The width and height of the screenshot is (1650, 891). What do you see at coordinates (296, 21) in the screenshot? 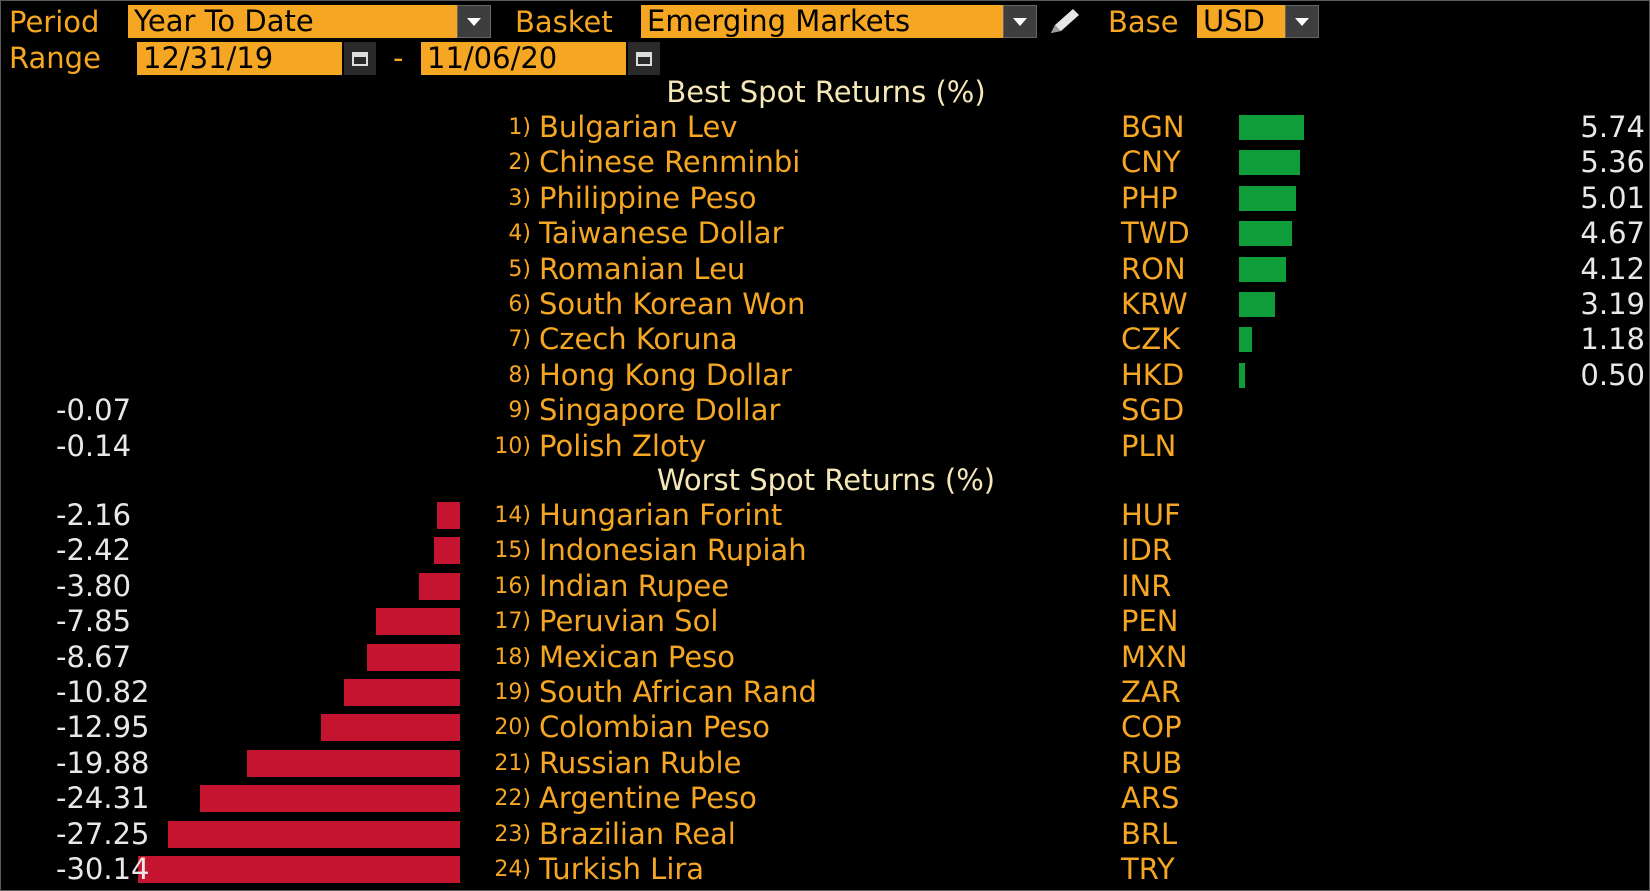
I see `period-select: Year To Date` at bounding box center [296, 21].